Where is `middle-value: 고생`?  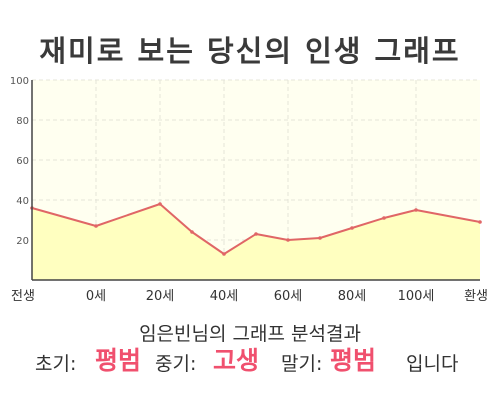
middle-value: 고생 is located at coordinates (236, 360).